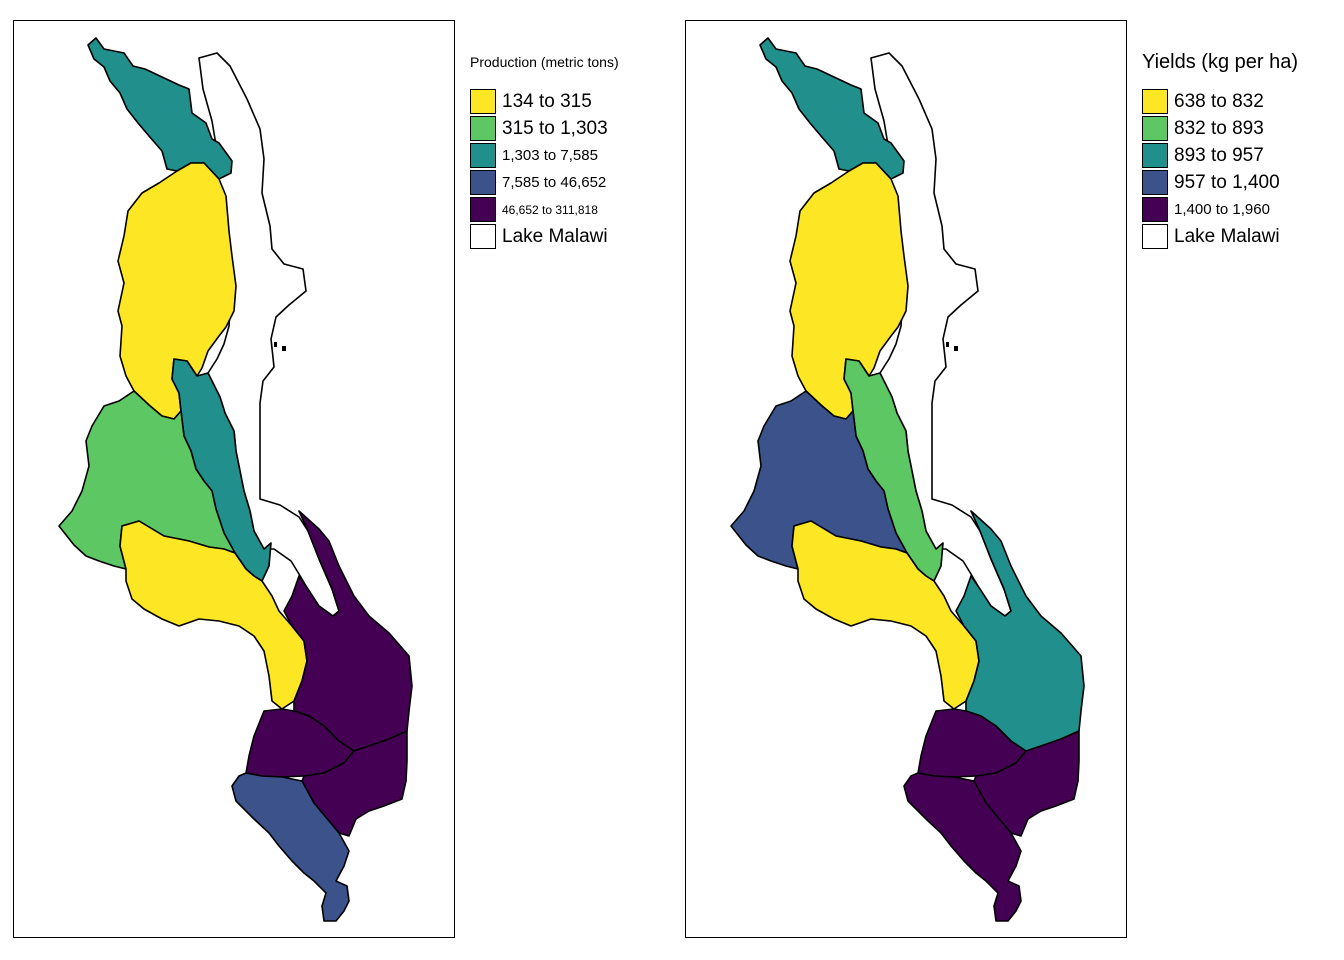 The image size is (1344, 960). Describe the element at coordinates (1219, 155) in the screenshot. I see `legend-label: 893 to 957` at that location.